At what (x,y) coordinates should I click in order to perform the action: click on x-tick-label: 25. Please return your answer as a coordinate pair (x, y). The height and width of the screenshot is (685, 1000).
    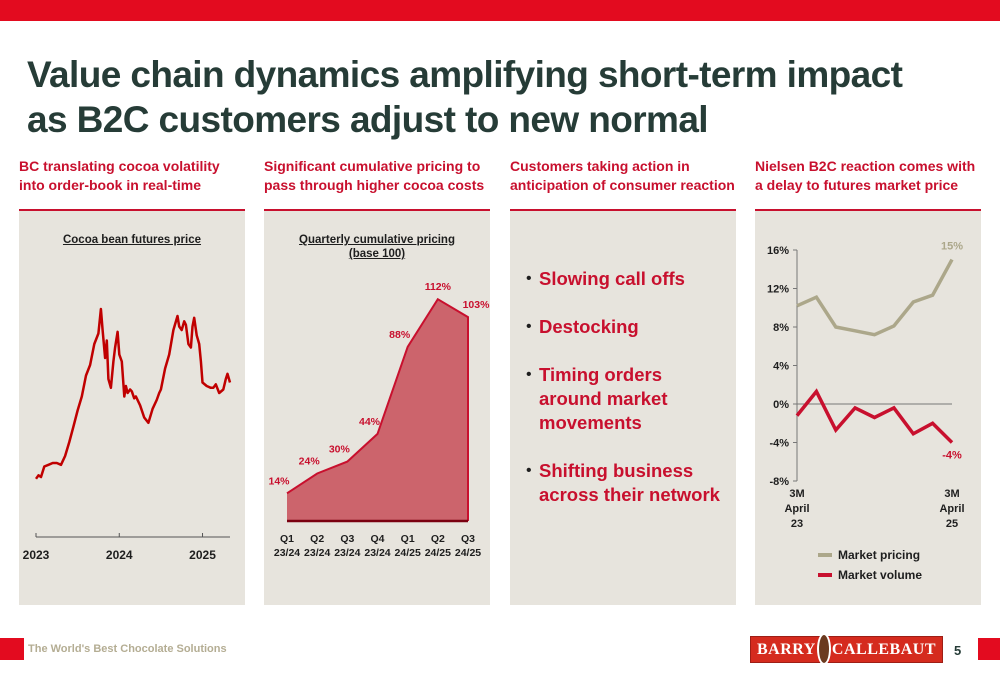
    Looking at the image, I should click on (952, 524).